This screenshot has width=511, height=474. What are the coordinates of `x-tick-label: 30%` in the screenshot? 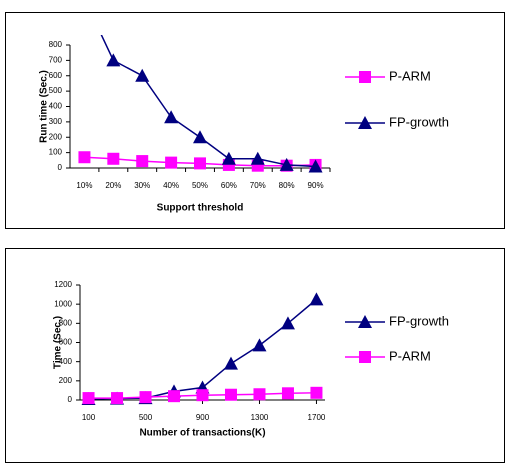 It's located at (142, 185).